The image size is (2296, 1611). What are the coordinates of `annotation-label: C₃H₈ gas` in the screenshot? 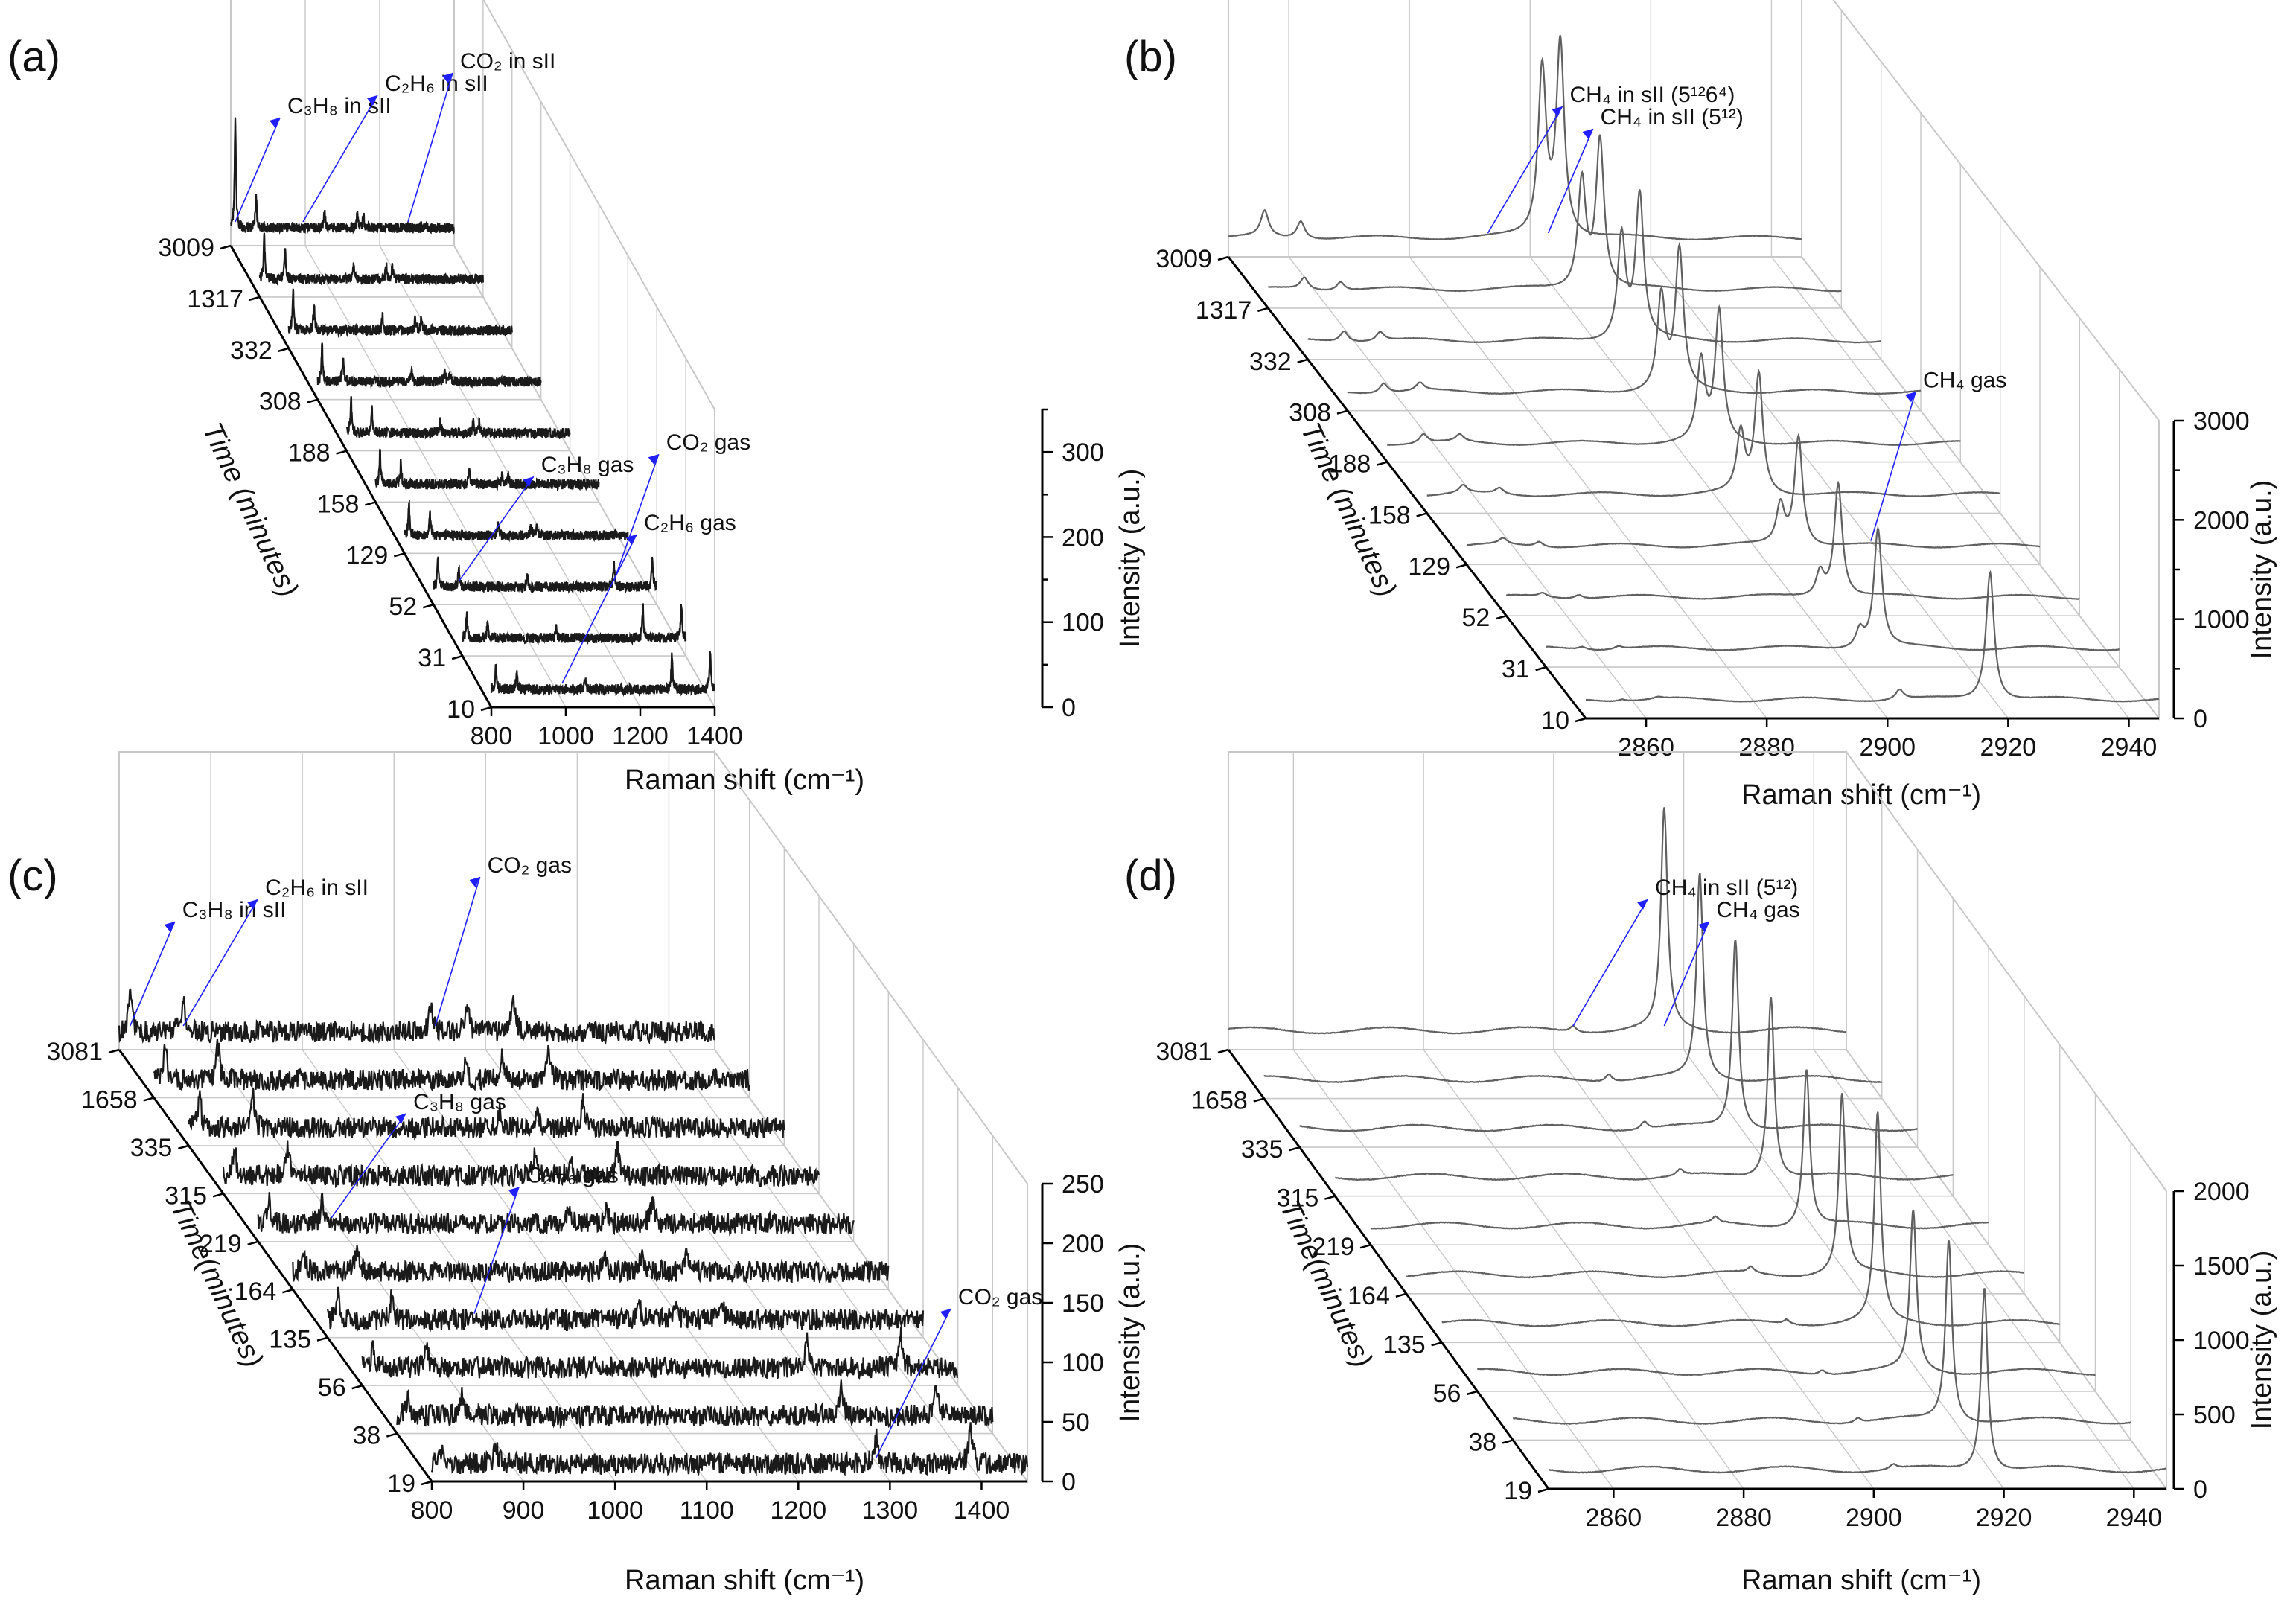 It's located at (459, 1102).